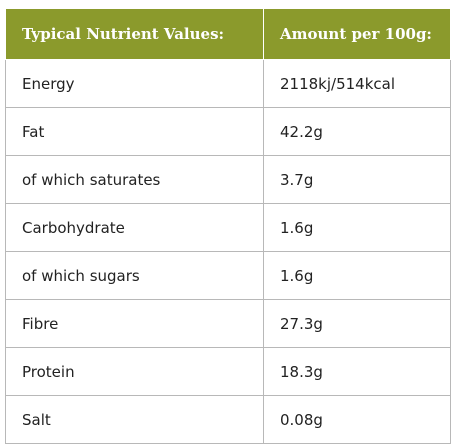  I want to click on nutrient-amount: 42.2g, so click(357, 131).